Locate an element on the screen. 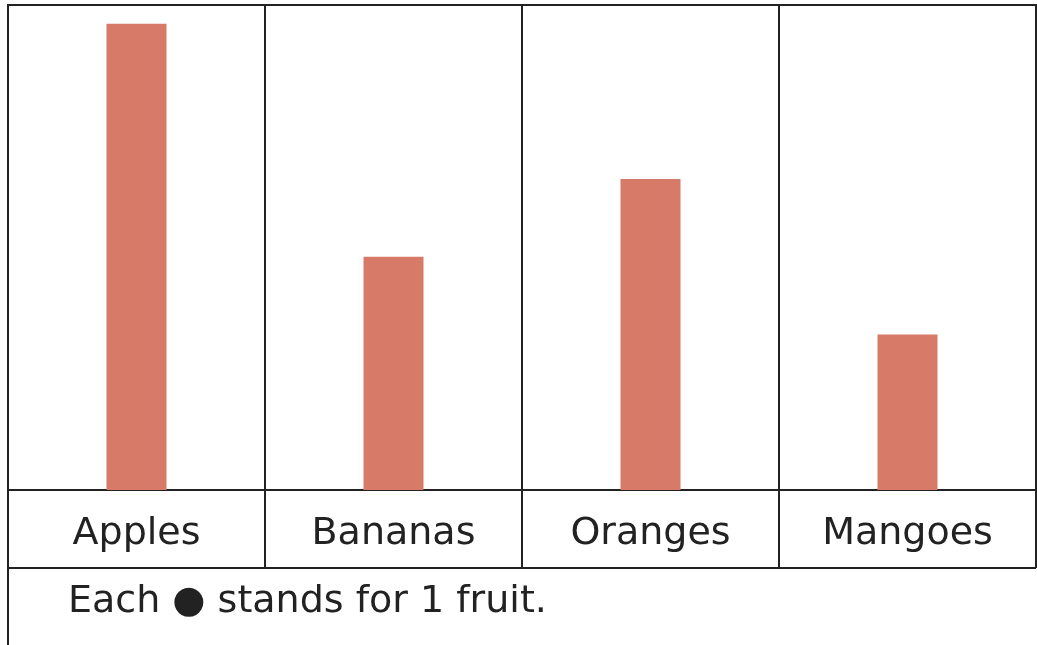  x-tick-label: Apples is located at coordinates (136, 531).